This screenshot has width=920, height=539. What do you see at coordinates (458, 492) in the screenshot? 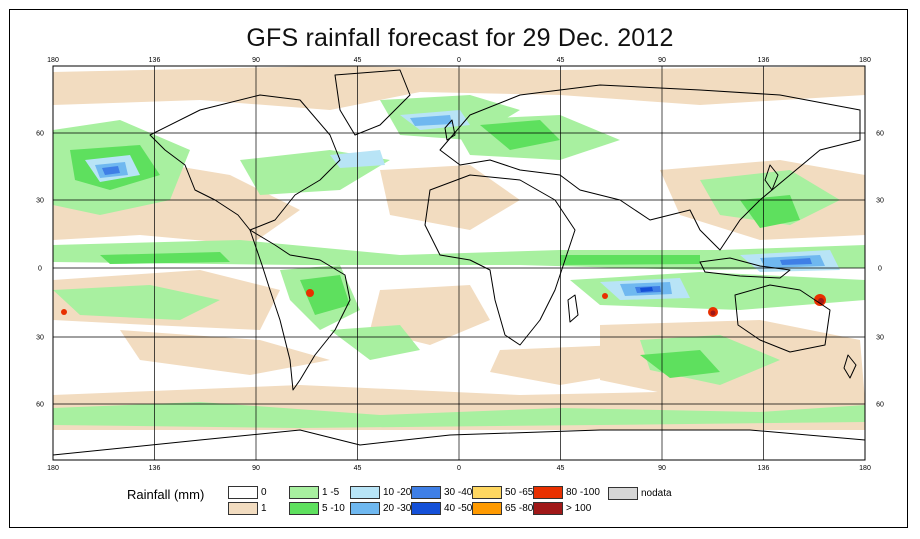
I see `legend-label: 30 -40` at bounding box center [458, 492].